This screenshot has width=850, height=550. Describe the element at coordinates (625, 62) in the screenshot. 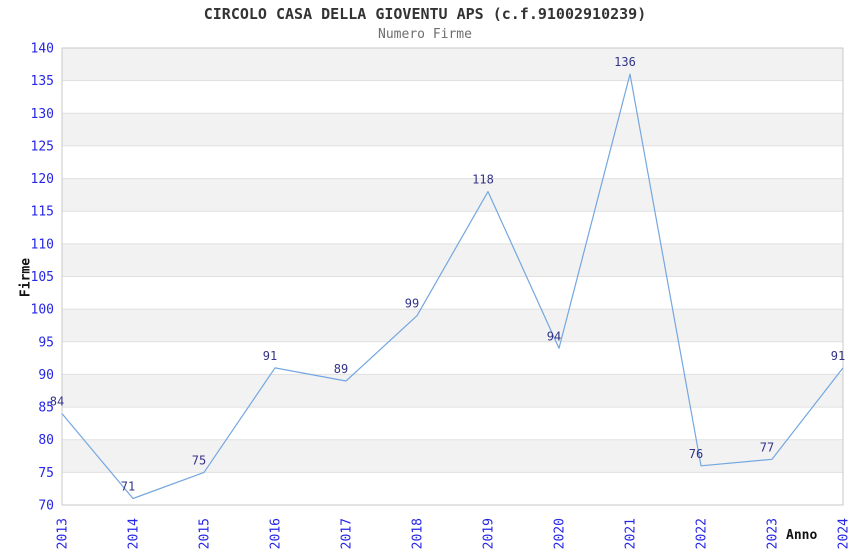

I see `point-label: 136` at that location.